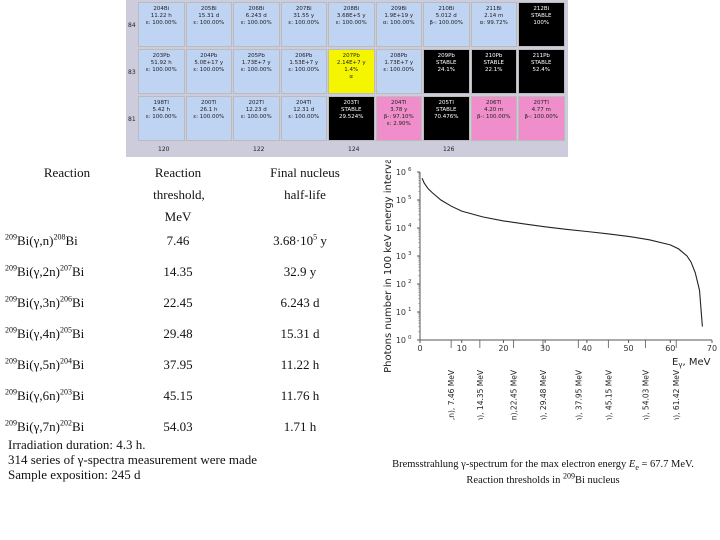 This screenshot has height=540, width=720. Describe the element at coordinates (398, 124) in the screenshot. I see `nuclide-cell-line: ε: 2.90%` at that location.